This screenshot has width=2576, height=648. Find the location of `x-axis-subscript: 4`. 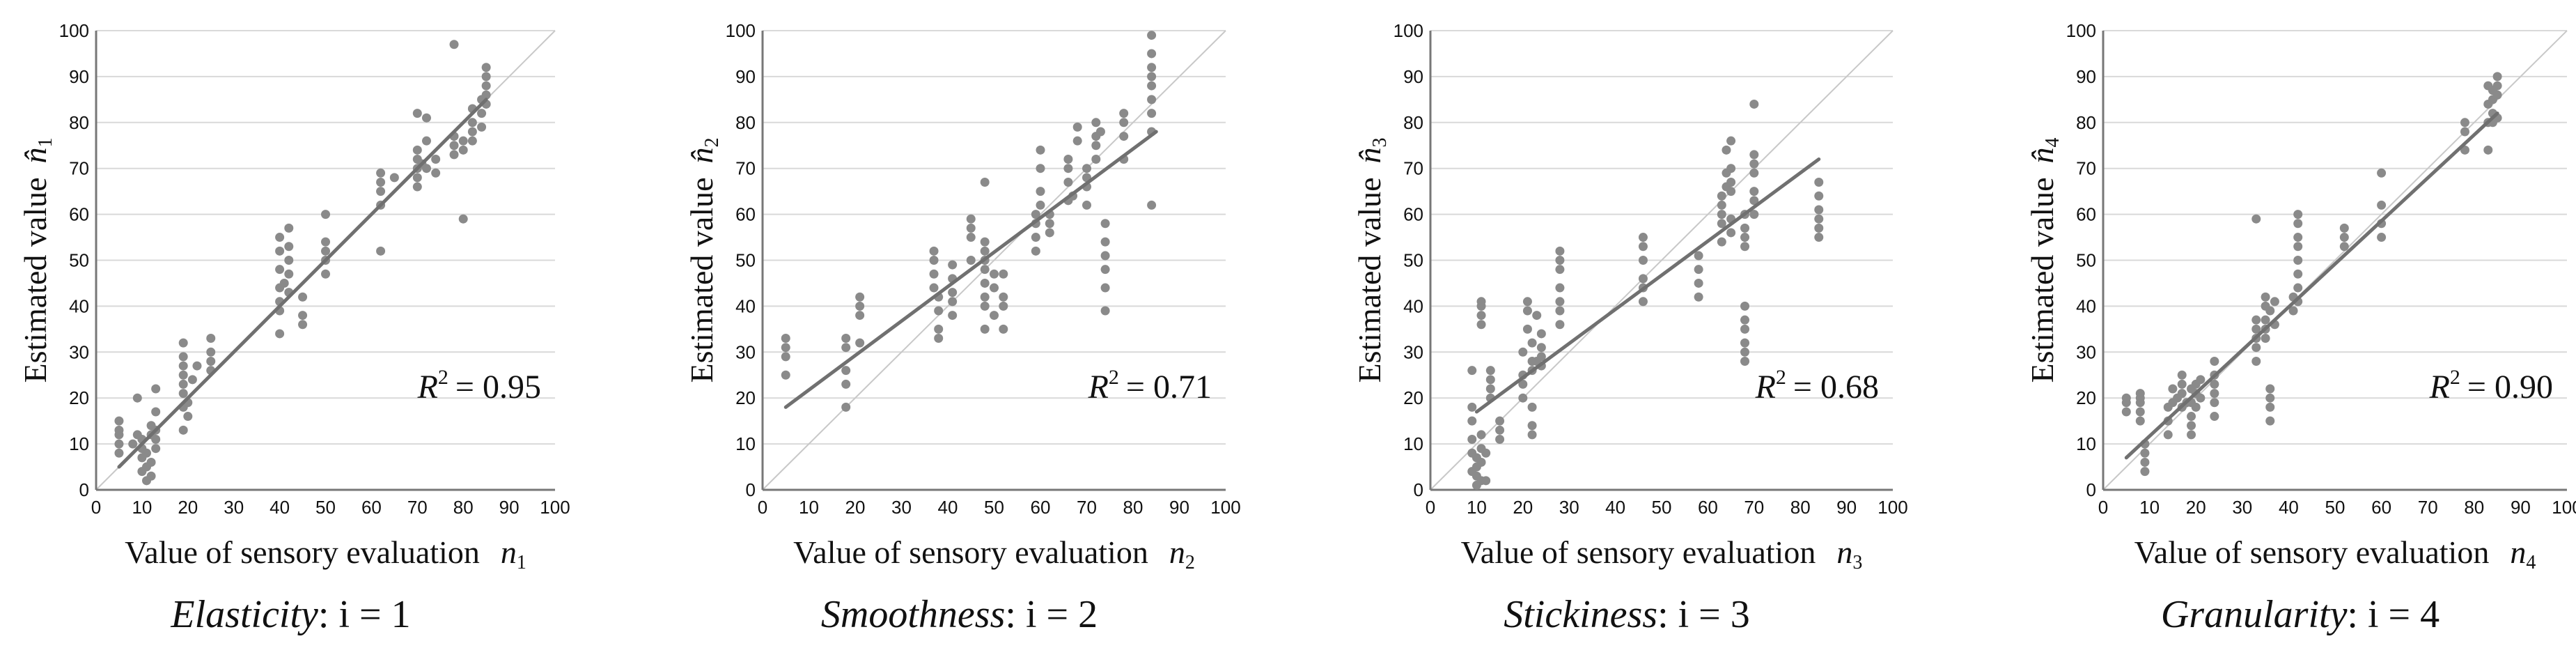

x-axis-subscript: 4 is located at coordinates (2531, 562).